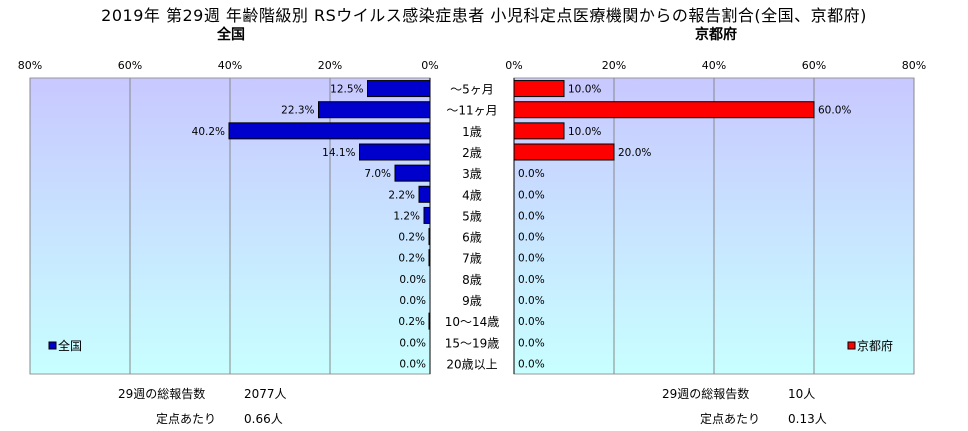 The width and height of the screenshot is (968, 431). What do you see at coordinates (429, 65) in the screenshot?
I see `left-tick-label: 0%` at bounding box center [429, 65].